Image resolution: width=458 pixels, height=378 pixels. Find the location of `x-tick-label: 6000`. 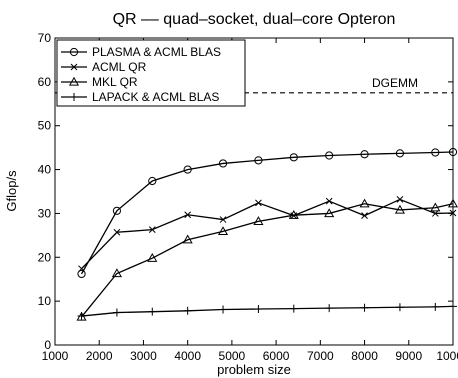

x-tick-label: 6000 is located at coordinates (276, 356).